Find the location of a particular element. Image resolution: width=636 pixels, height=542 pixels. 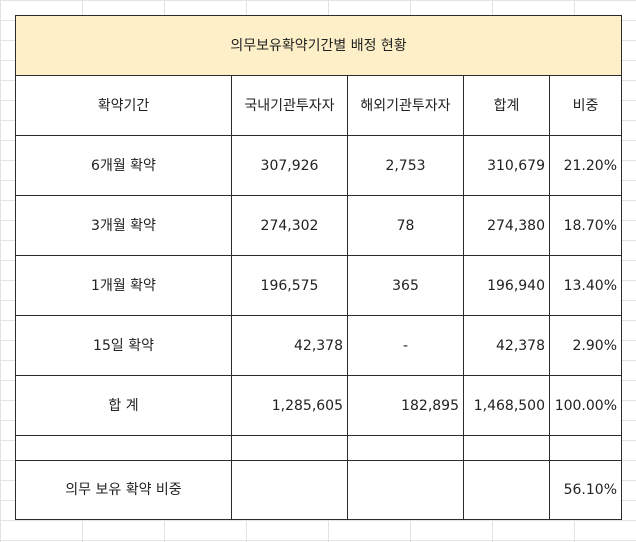

header-foreign: 해외기관투자자 is located at coordinates (405, 105).